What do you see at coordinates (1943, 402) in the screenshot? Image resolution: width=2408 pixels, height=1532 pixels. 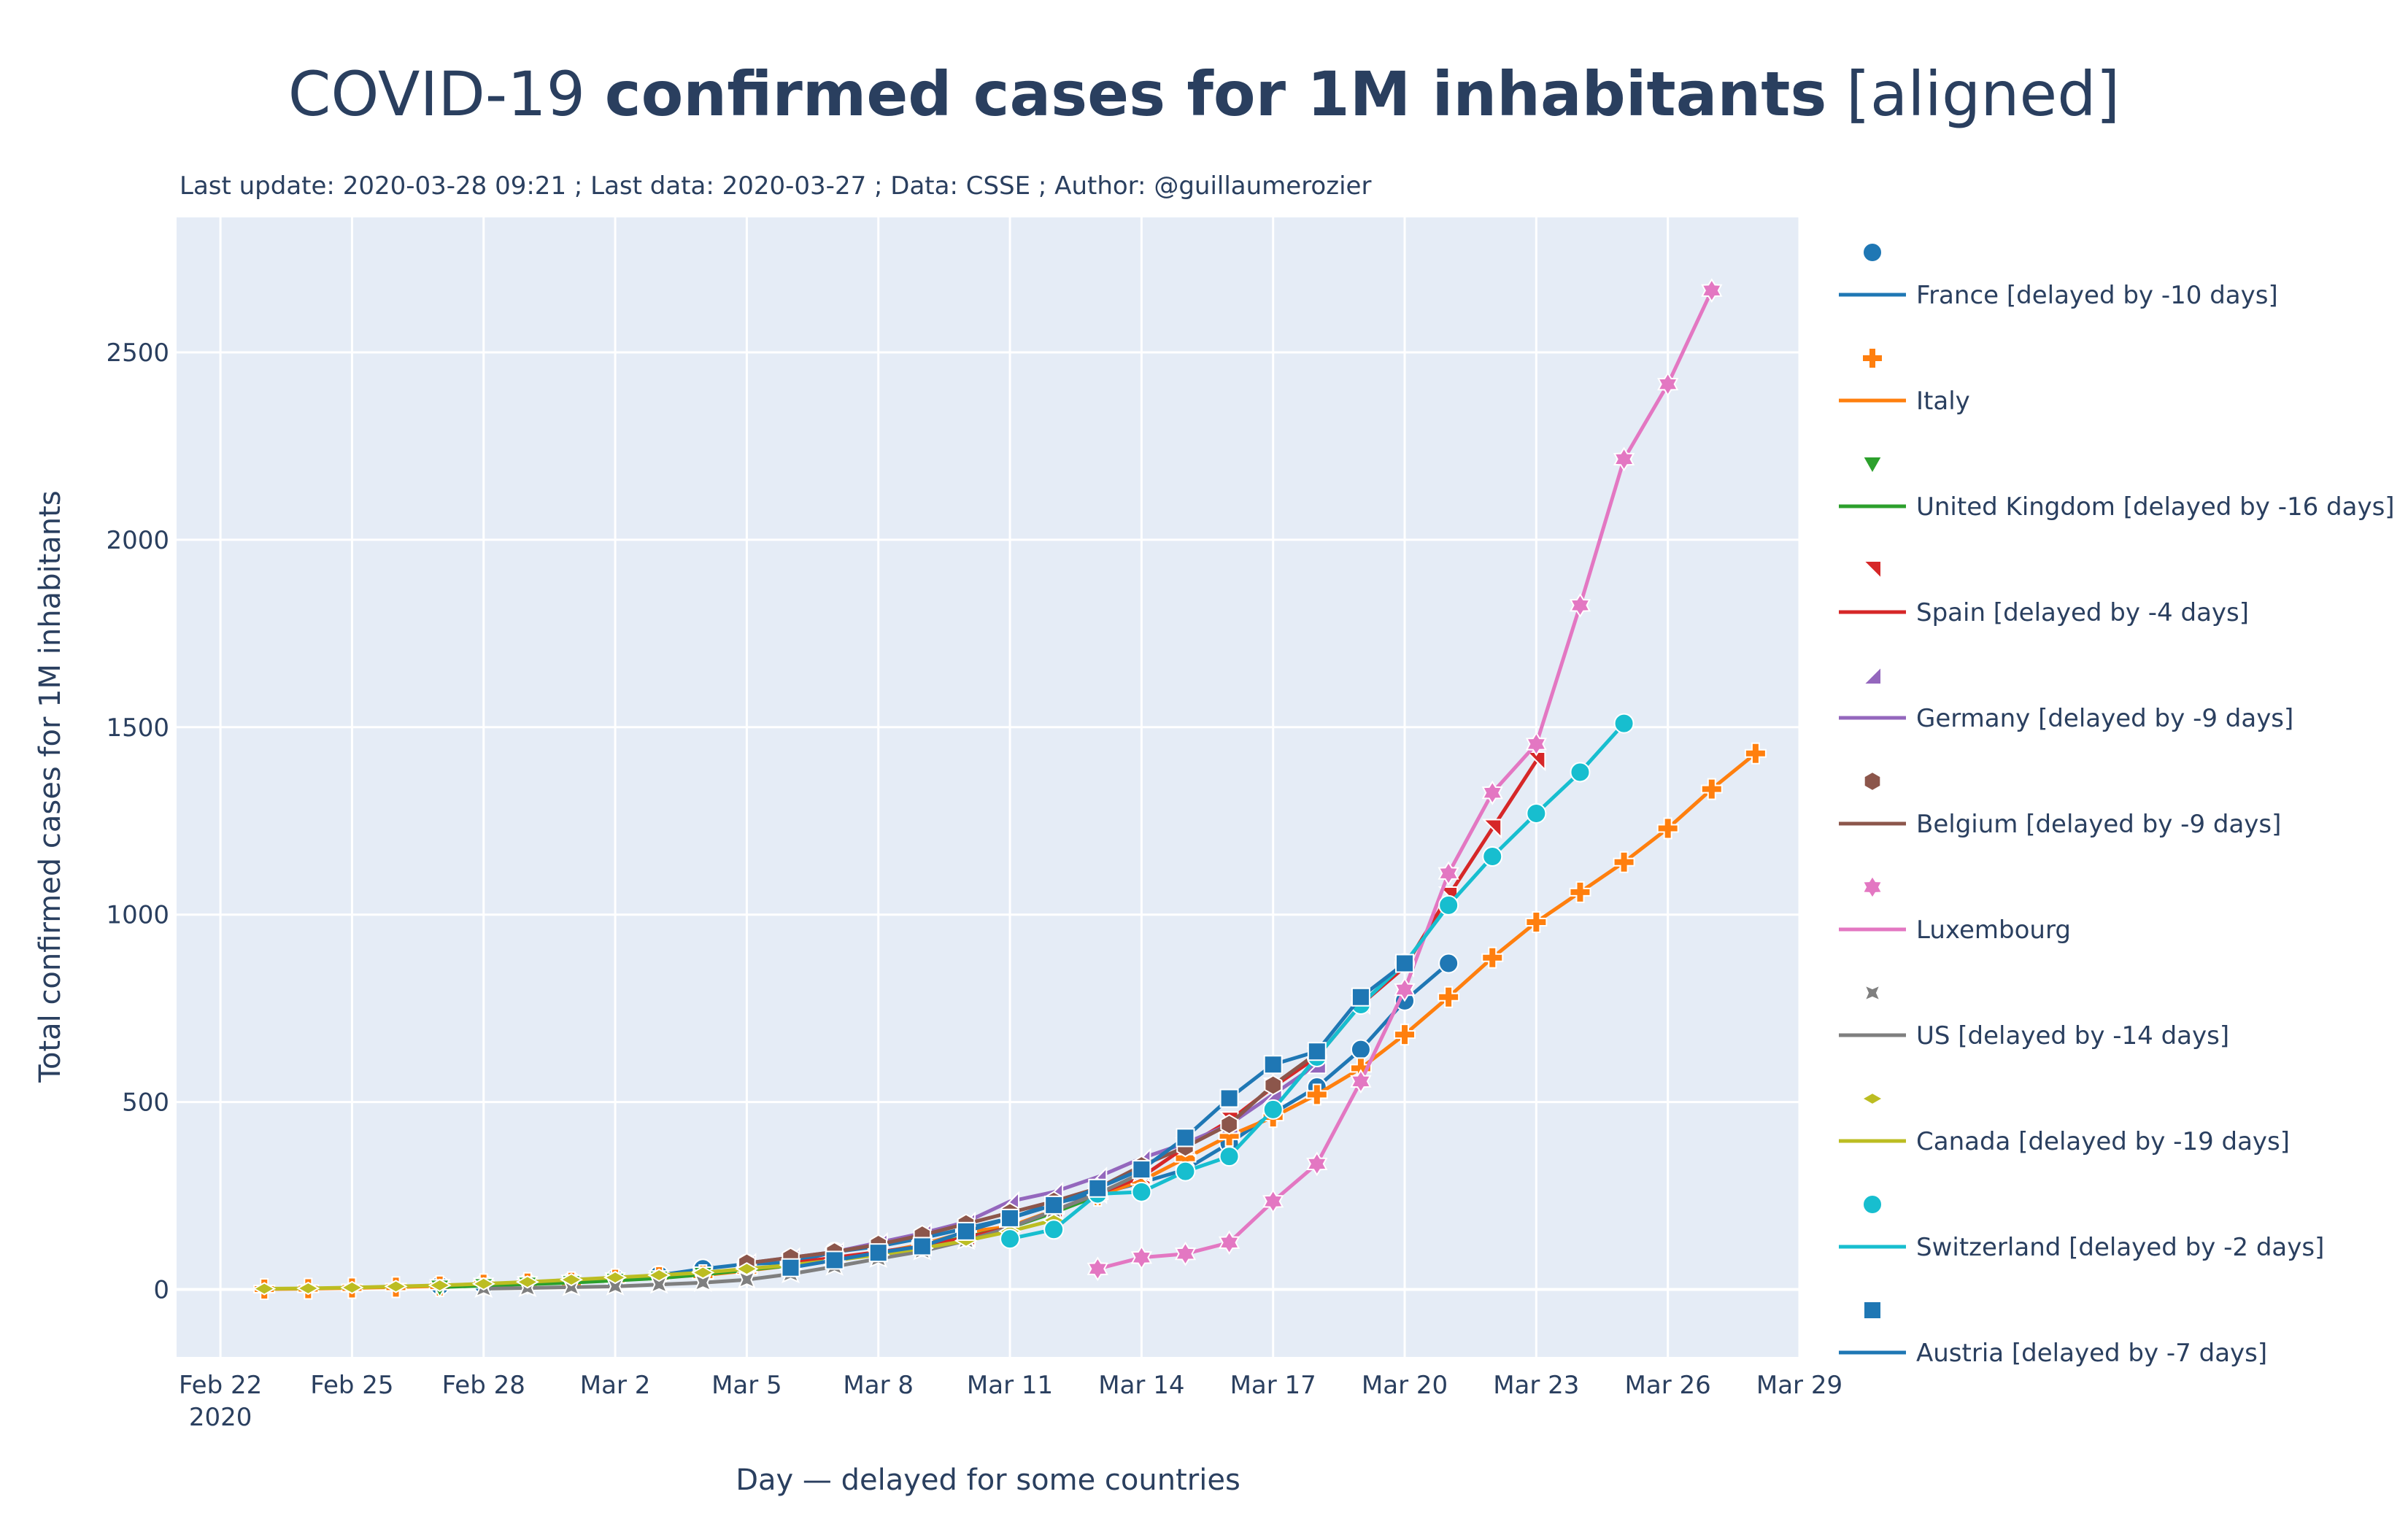 I see `legend-label: Italy` at bounding box center [1943, 402].